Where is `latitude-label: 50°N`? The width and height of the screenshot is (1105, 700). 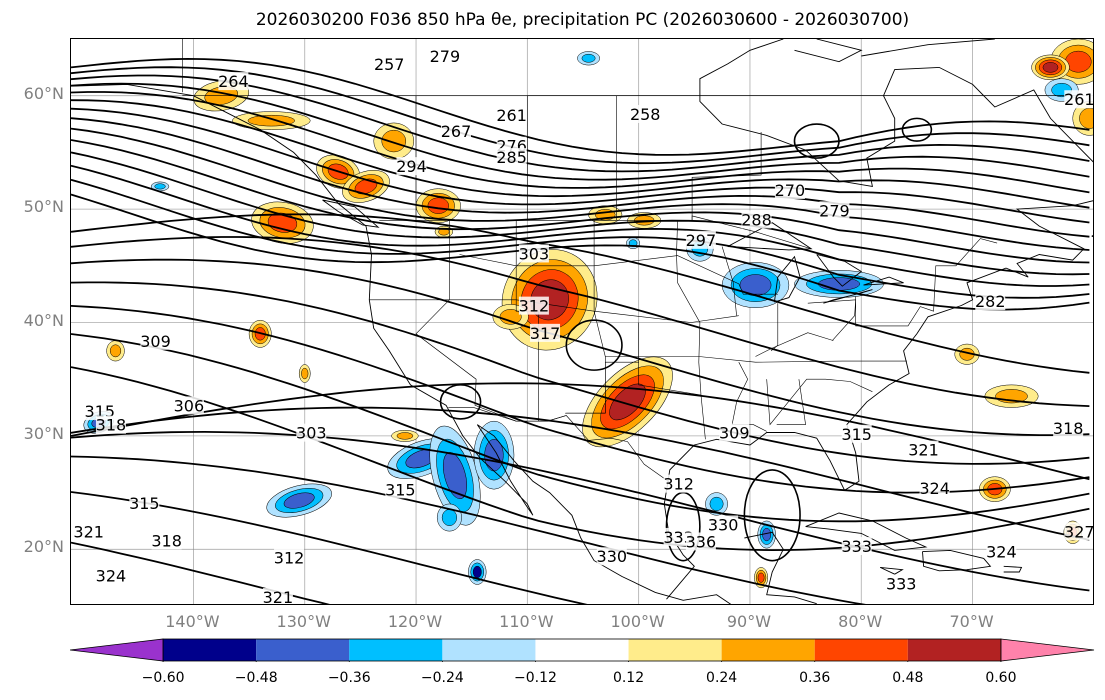
latitude-label: 50°N is located at coordinates (43, 207).